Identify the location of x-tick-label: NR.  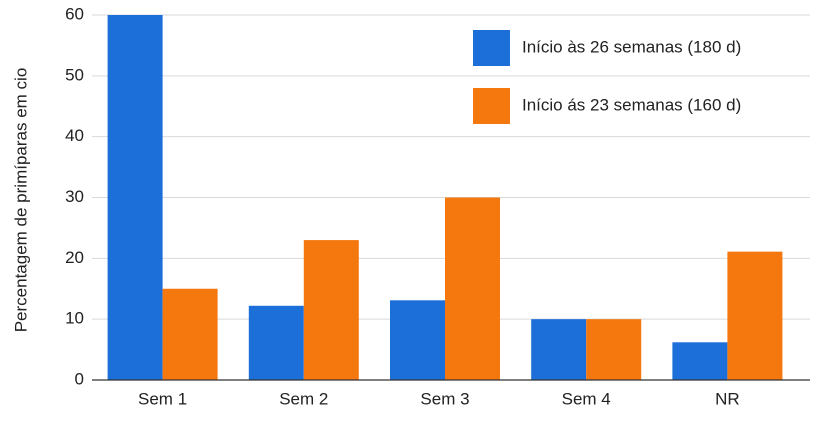
(727, 398).